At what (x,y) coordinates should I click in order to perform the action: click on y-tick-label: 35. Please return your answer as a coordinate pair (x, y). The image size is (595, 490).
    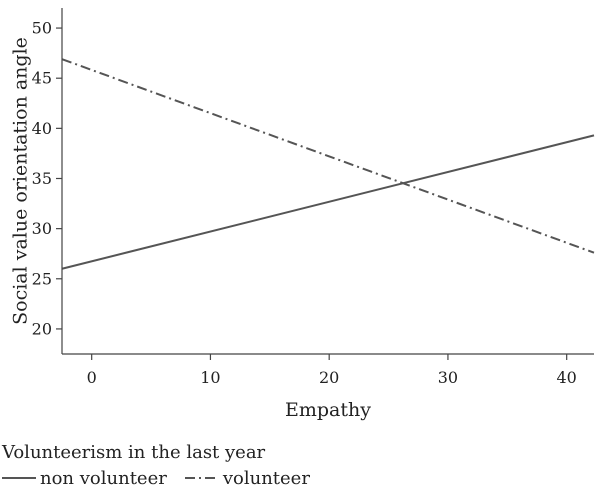
    Looking at the image, I should click on (42, 178).